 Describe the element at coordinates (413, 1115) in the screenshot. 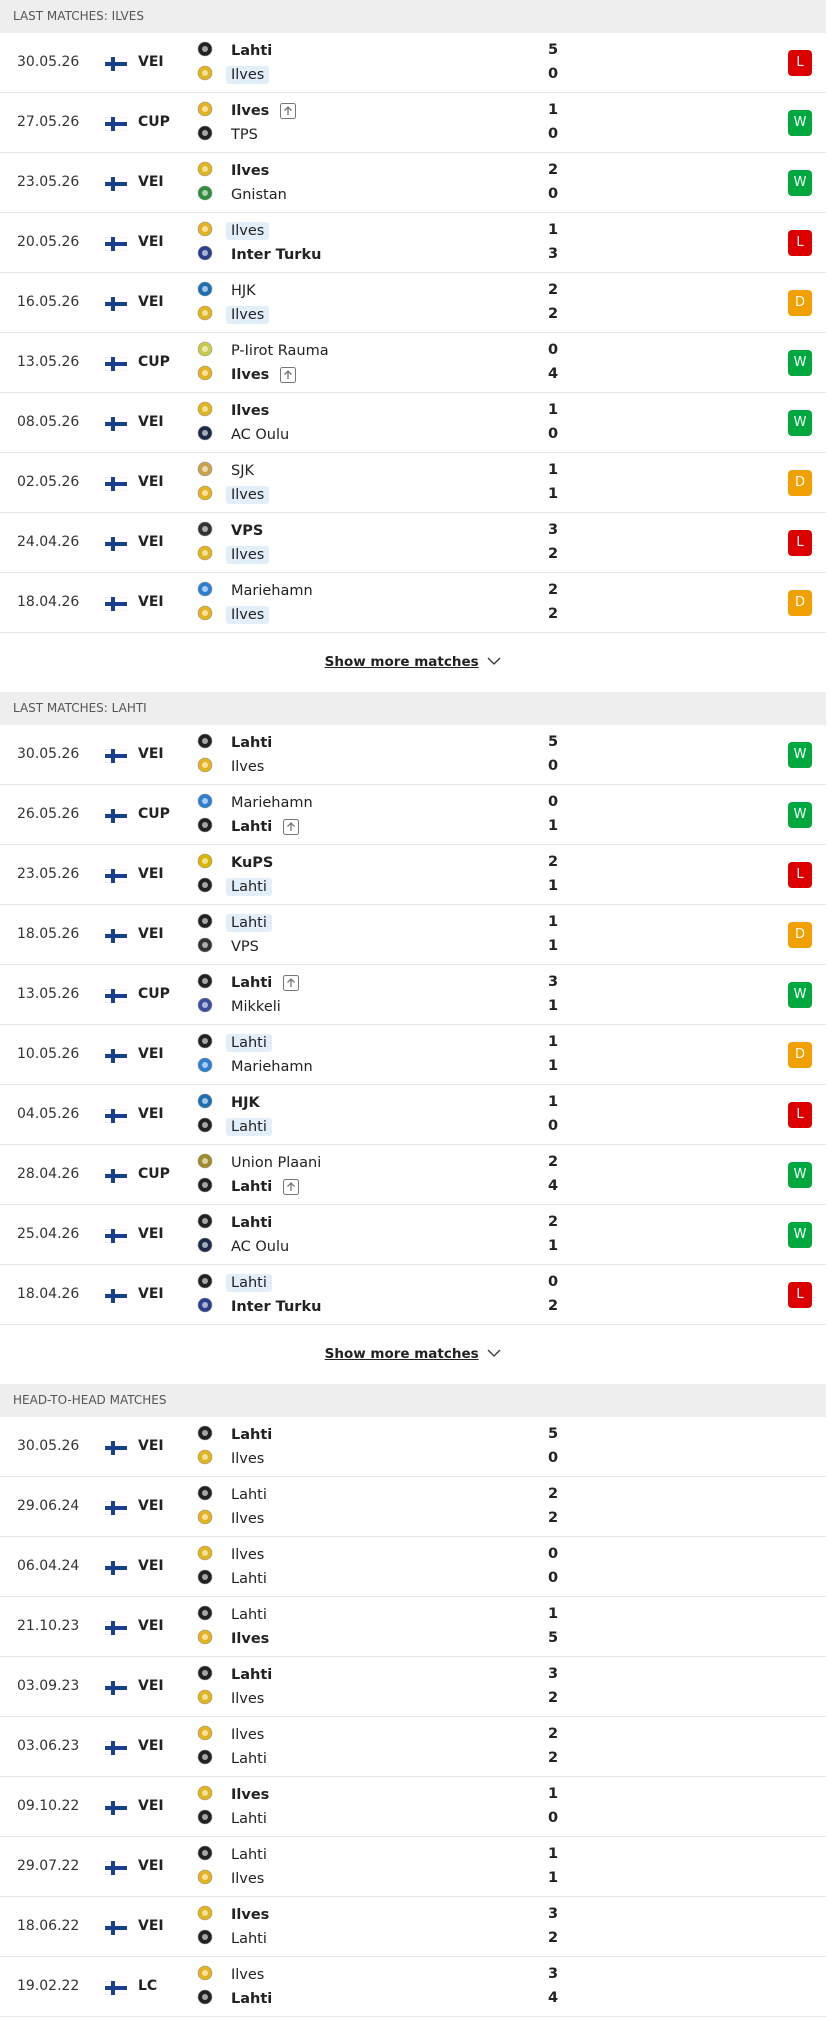

I see `match-row: 04.05.26 VEI HJK 1 Lahti 0 L` at that location.